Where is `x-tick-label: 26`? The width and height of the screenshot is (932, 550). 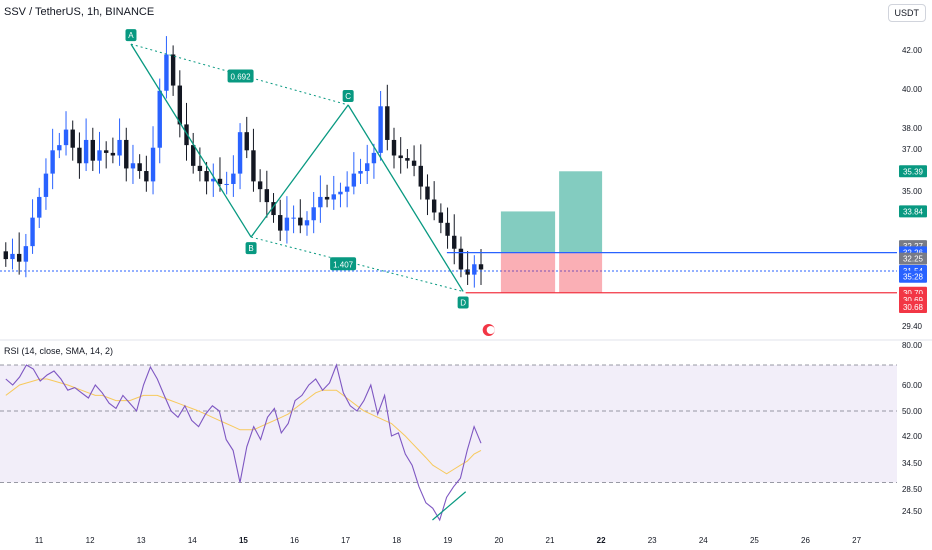
x-tick-label: 26 is located at coordinates (805, 540).